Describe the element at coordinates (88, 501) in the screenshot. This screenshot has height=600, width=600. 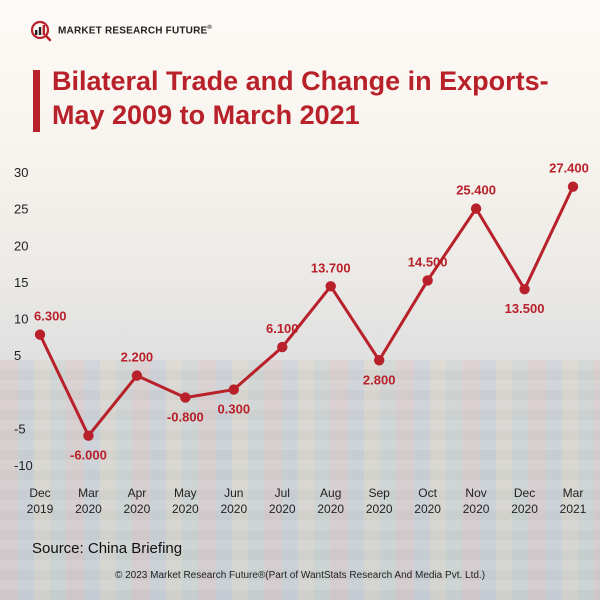
I see `x-tick-label: Mar 2020` at that location.